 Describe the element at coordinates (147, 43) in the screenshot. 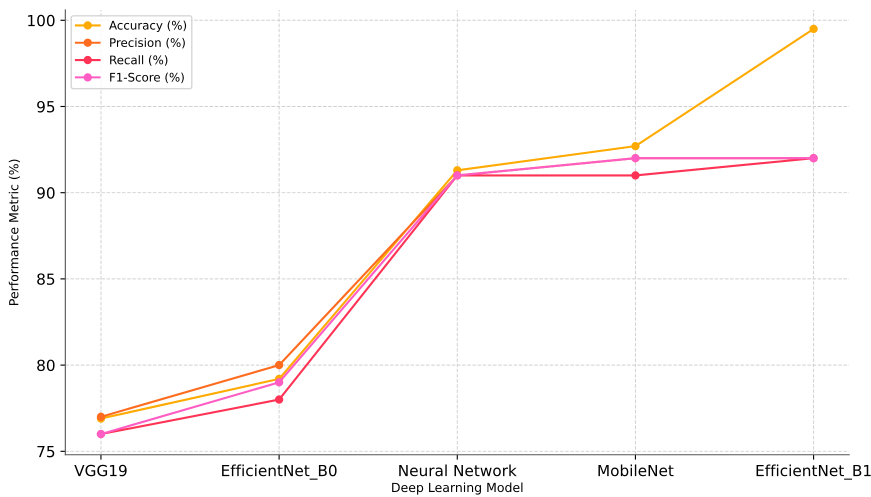

I see `legend-label: Precision (%)` at that location.